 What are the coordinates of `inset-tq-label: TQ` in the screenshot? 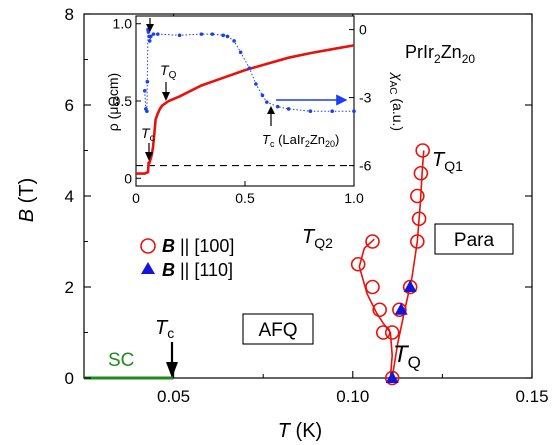 It's located at (168, 71).